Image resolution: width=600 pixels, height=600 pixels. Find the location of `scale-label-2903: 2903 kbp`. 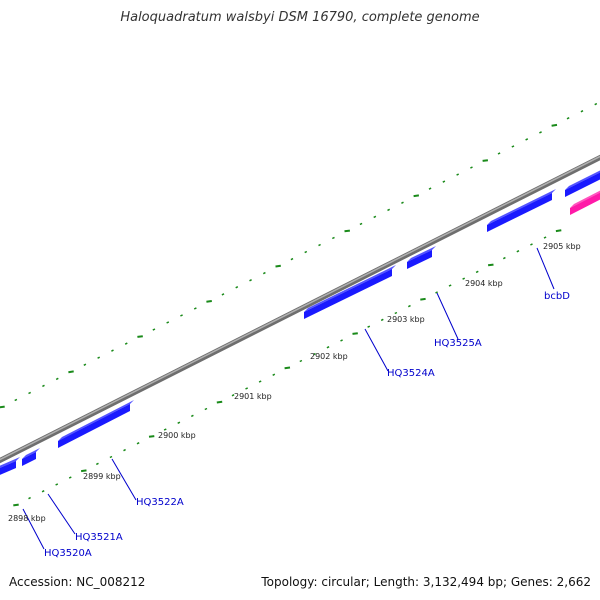

scale-label-2903: 2903 kbp is located at coordinates (406, 319).